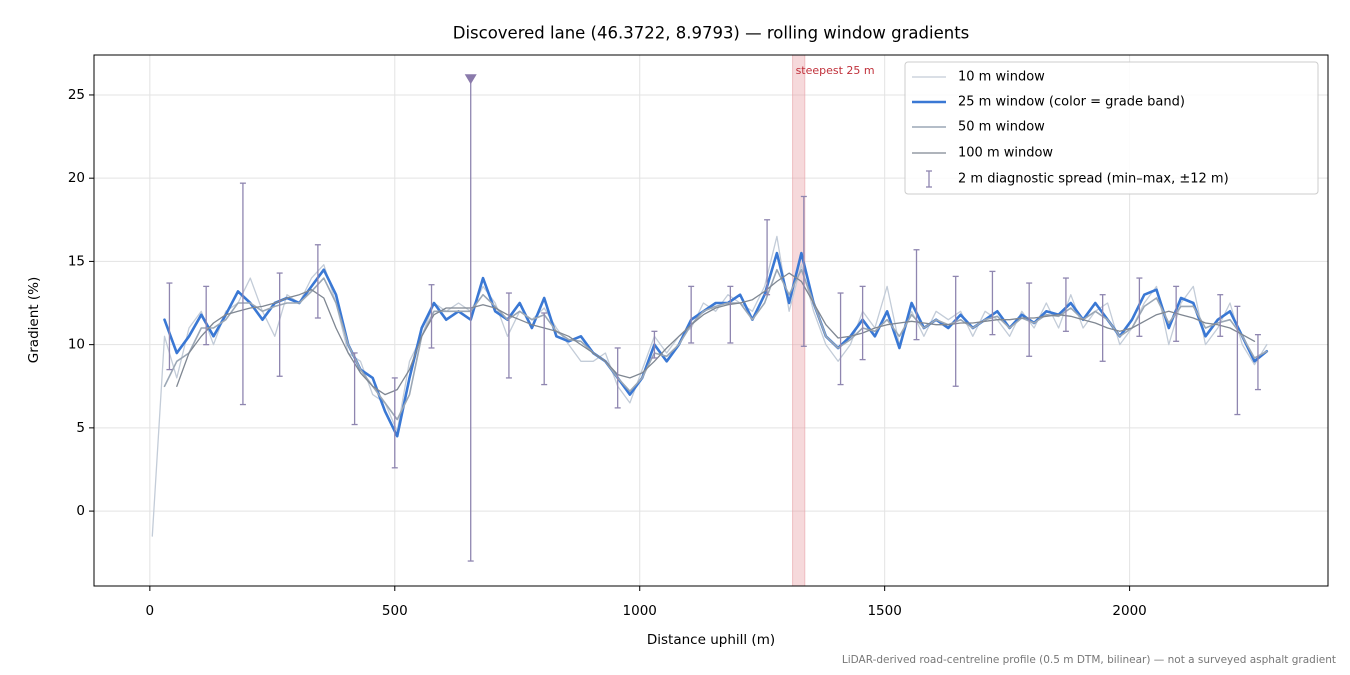 This screenshot has height=675, width=1350. Describe the element at coordinates (640, 611) in the screenshot. I see `x-tick-label: 1000` at that location.